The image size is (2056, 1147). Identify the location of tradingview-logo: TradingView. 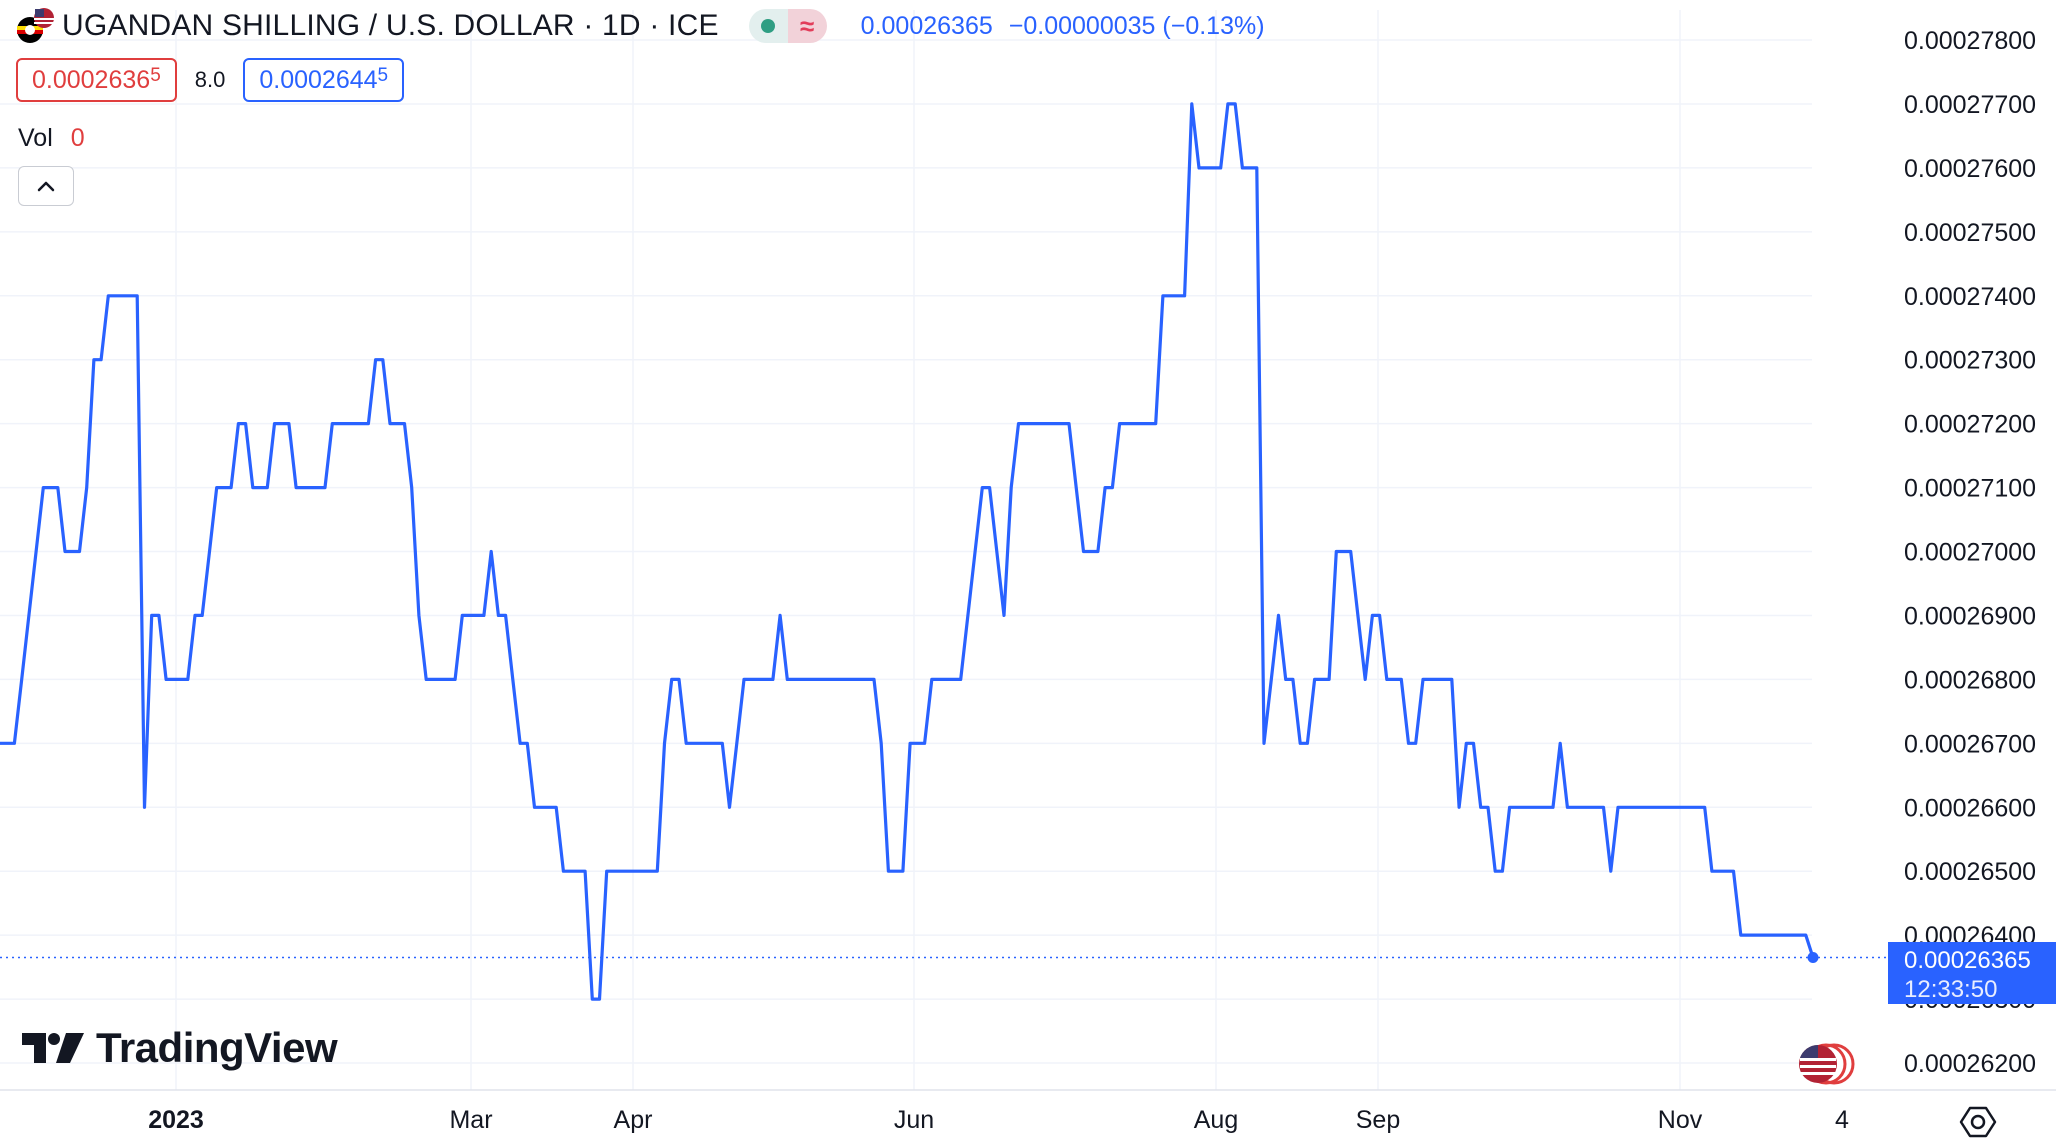
(180, 1048).